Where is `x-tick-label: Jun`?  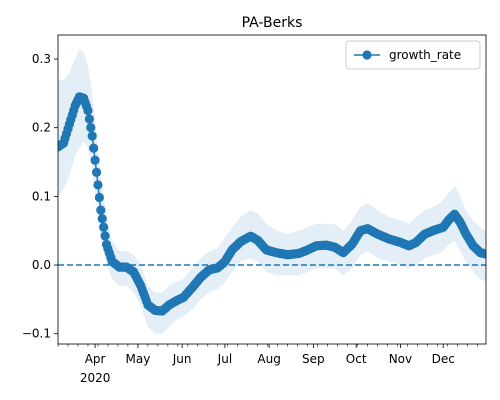
x-tick-label: Jun is located at coordinates (182, 359).